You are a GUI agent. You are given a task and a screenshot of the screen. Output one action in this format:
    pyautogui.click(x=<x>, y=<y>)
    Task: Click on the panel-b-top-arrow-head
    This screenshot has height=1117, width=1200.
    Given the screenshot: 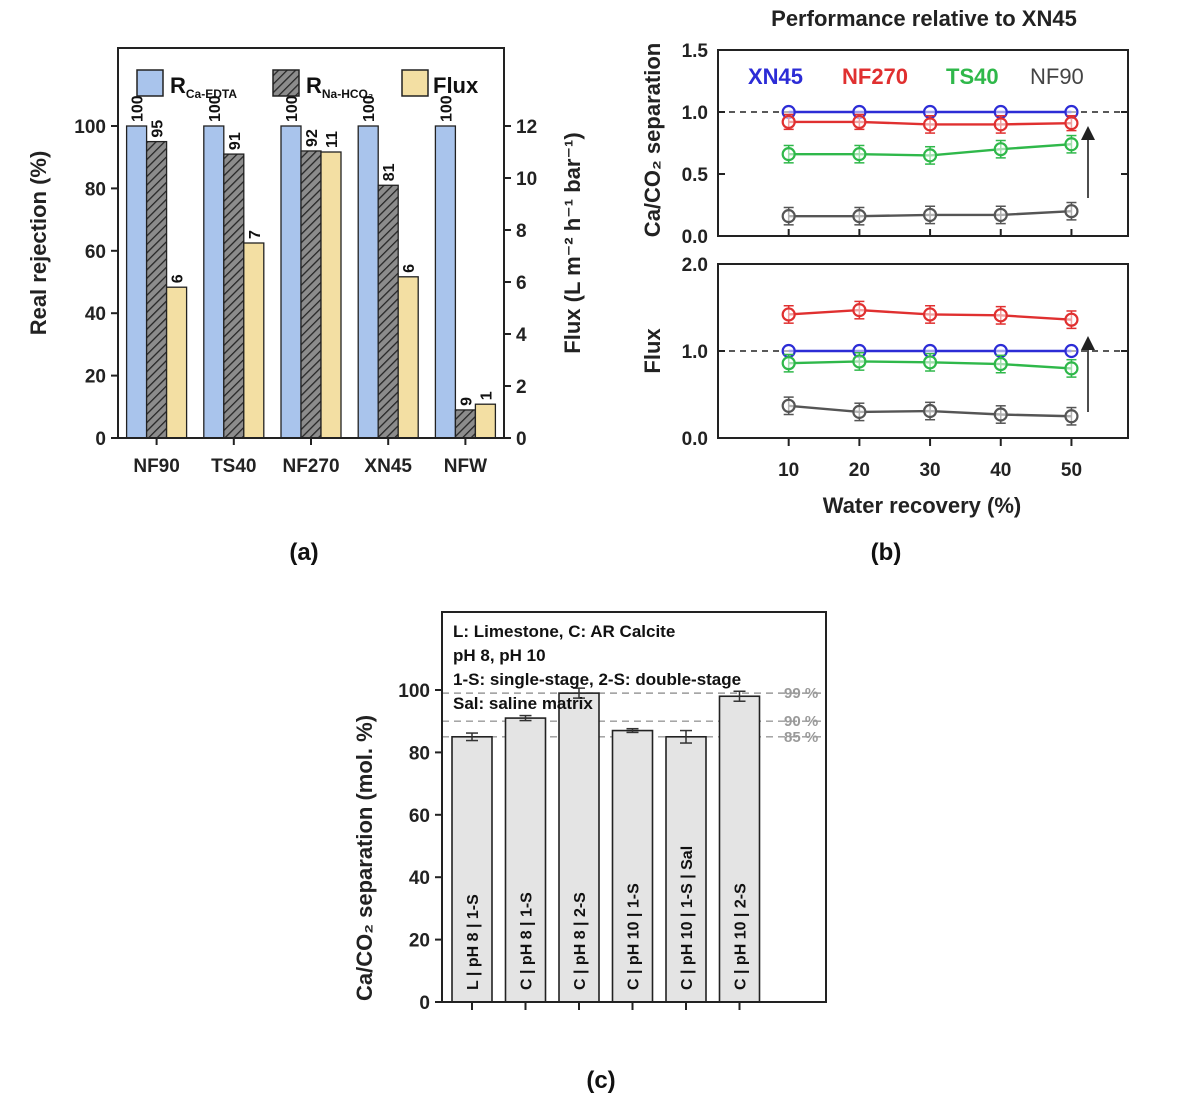 What is the action you would take?
    pyautogui.click(x=1088, y=133)
    